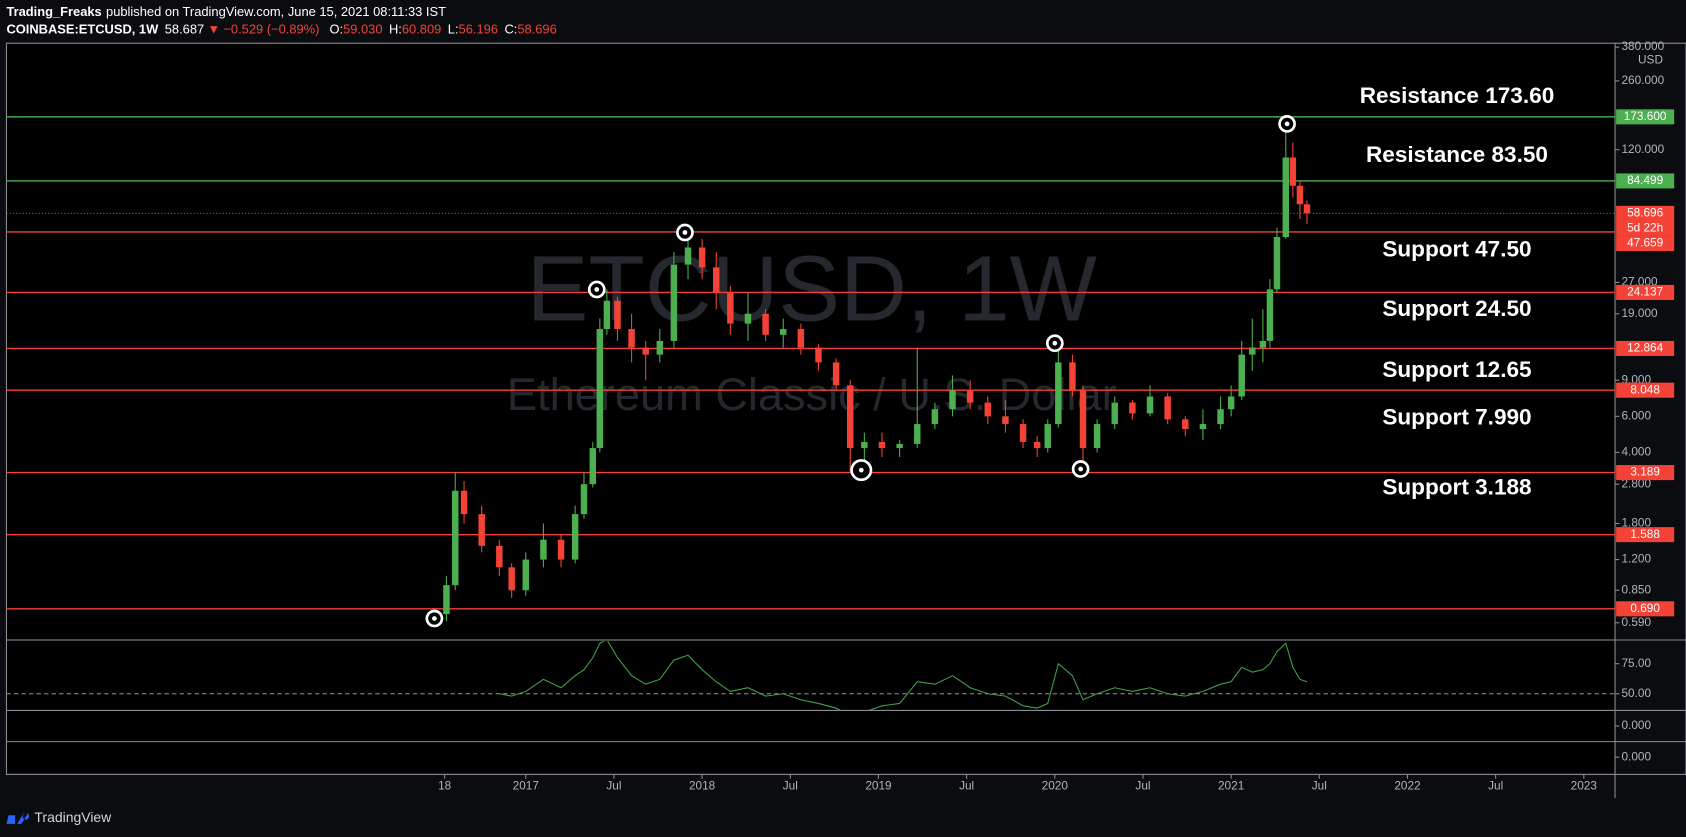 This screenshot has width=1686, height=837. Describe the element at coordinates (1636, 589) in the screenshot. I see `y-tick-label: 0.850` at that location.